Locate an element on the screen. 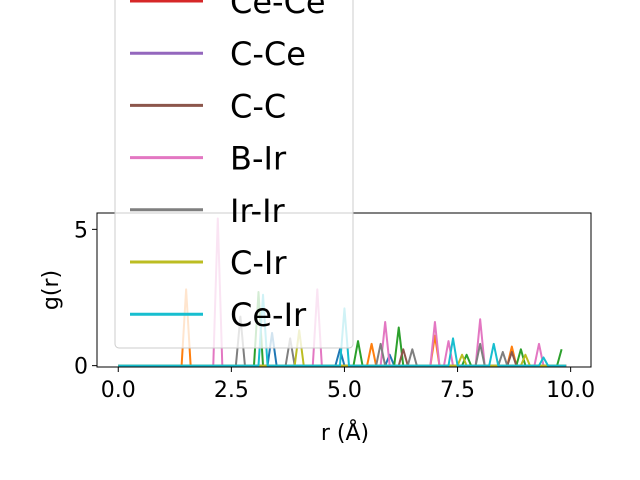  legend-label: Ir-Ir is located at coordinates (258, 211).